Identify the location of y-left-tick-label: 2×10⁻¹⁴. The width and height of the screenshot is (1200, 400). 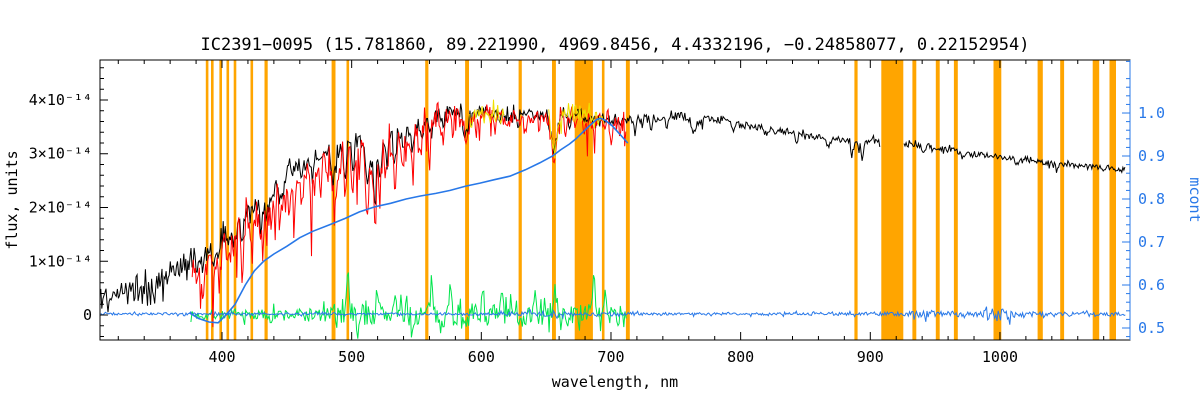
(60, 207).